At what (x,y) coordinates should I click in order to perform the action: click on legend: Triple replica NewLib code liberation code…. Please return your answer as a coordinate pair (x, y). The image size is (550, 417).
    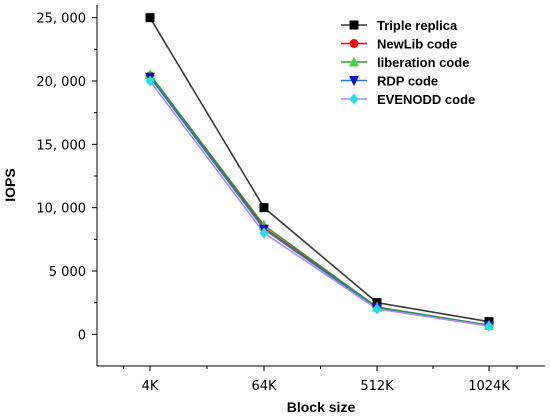
    Looking at the image, I should click on (408, 62).